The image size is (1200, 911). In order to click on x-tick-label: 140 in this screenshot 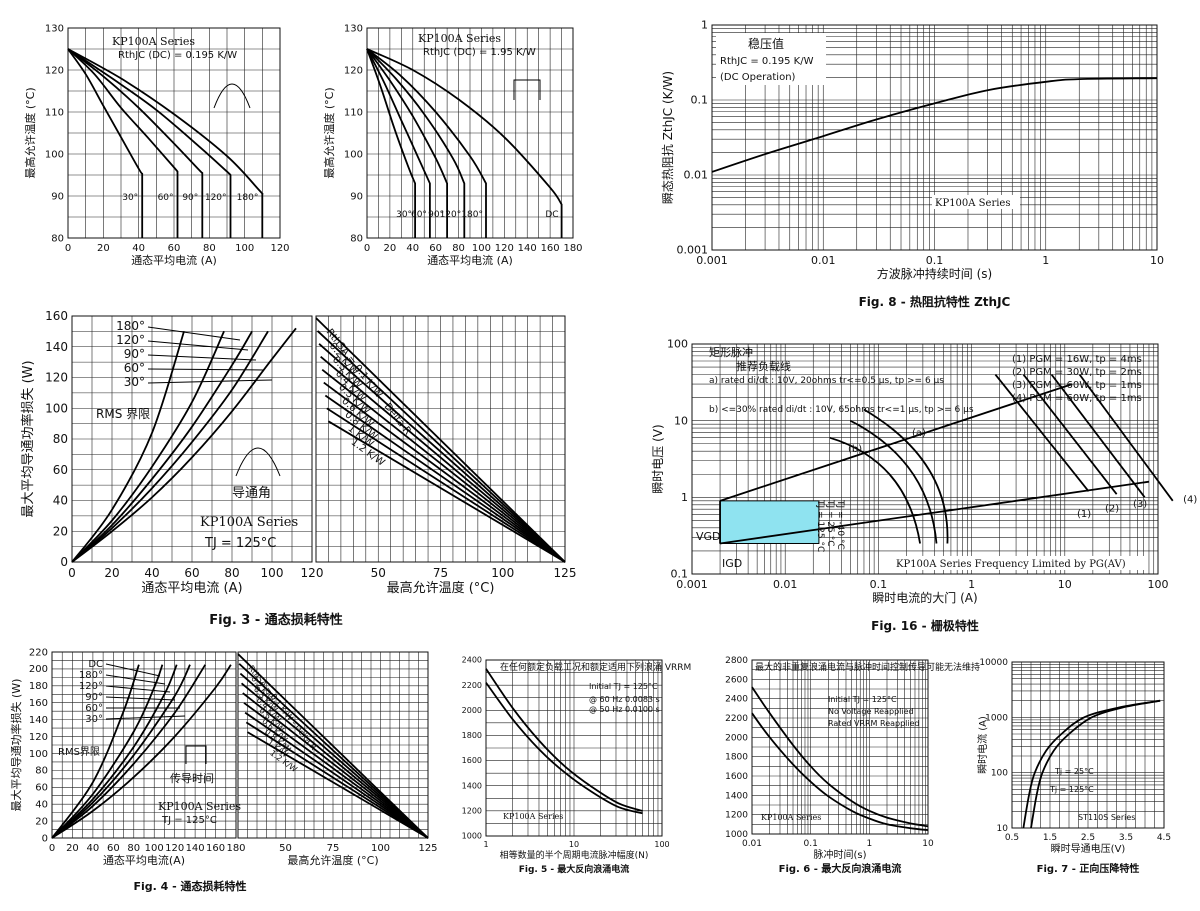, I will do `click(195, 848)`.